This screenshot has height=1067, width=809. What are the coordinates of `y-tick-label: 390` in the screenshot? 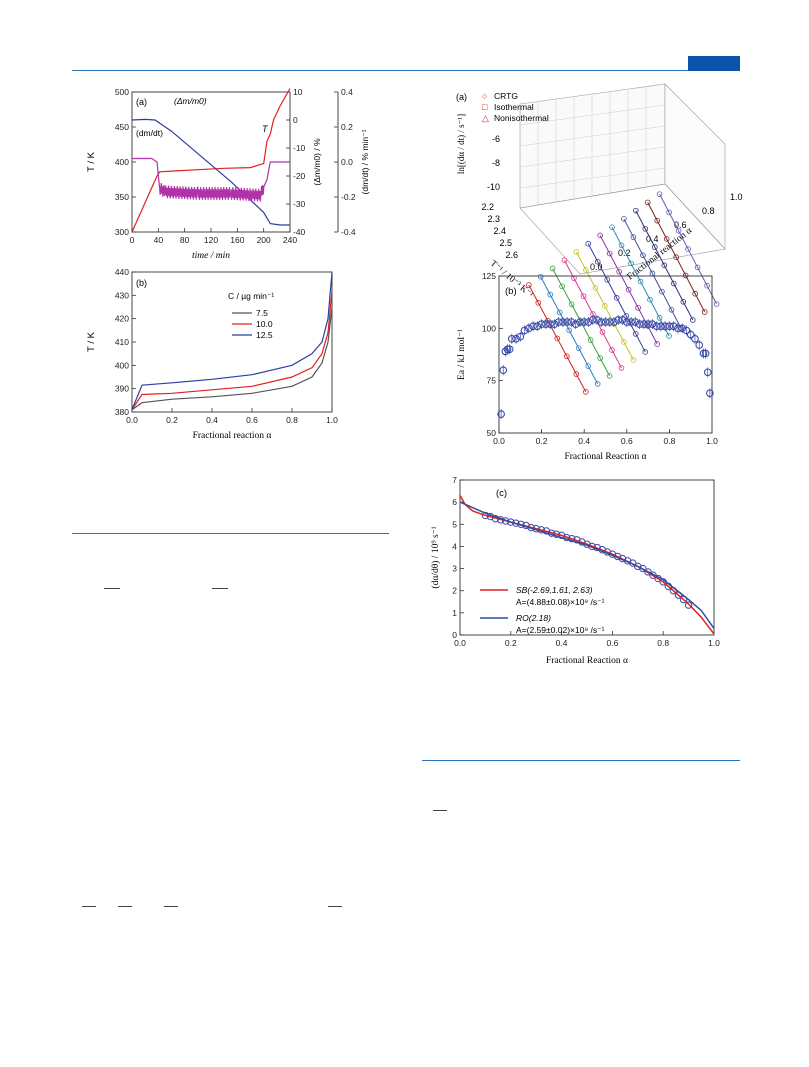 It's located at (122, 389).